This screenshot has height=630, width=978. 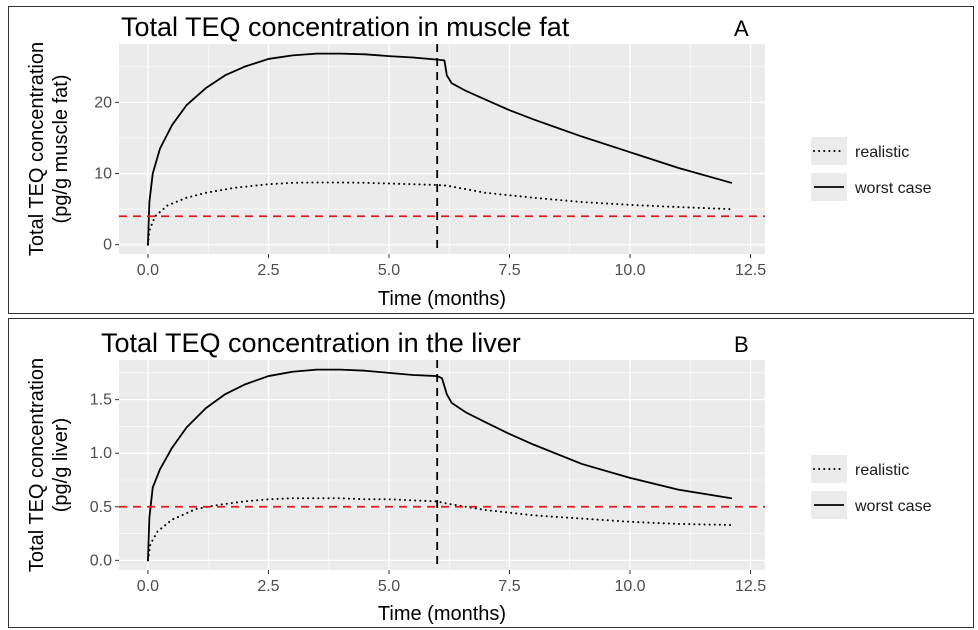 I want to click on chart-b-x-tick-label: 2.5, so click(x=268, y=586).